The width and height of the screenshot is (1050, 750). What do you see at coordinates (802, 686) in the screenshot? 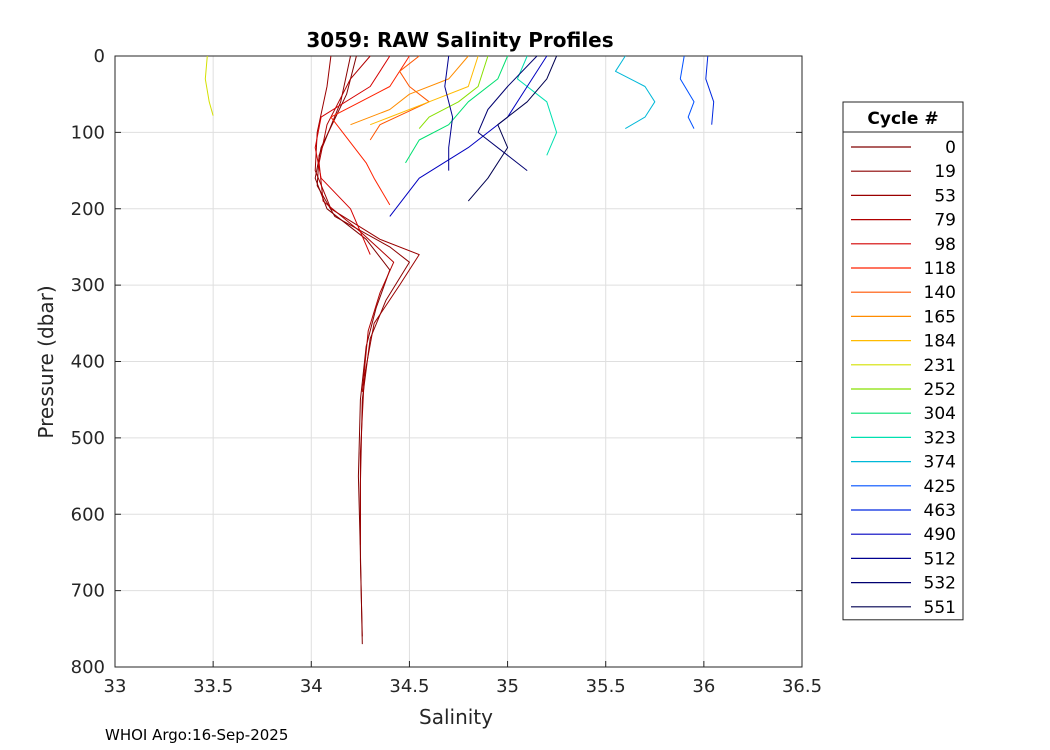
I see `x-tick-label: 36.5` at bounding box center [802, 686].